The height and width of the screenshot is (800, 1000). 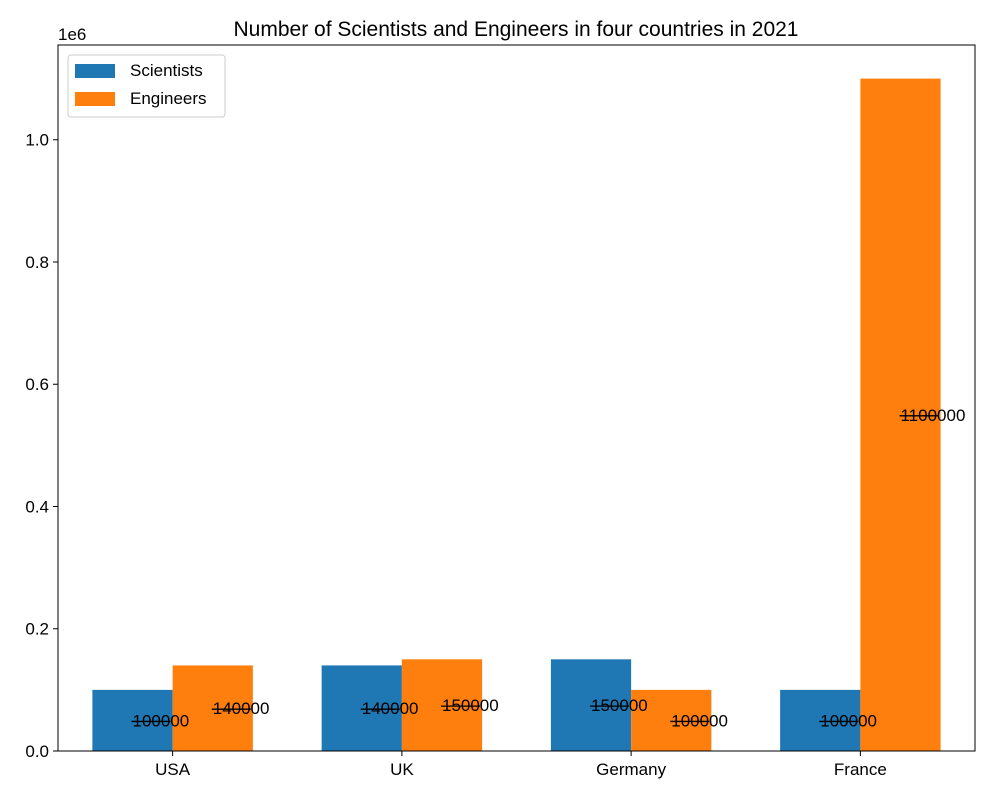 What do you see at coordinates (671, 720) in the screenshot?
I see `bar-engineers-germany` at bounding box center [671, 720].